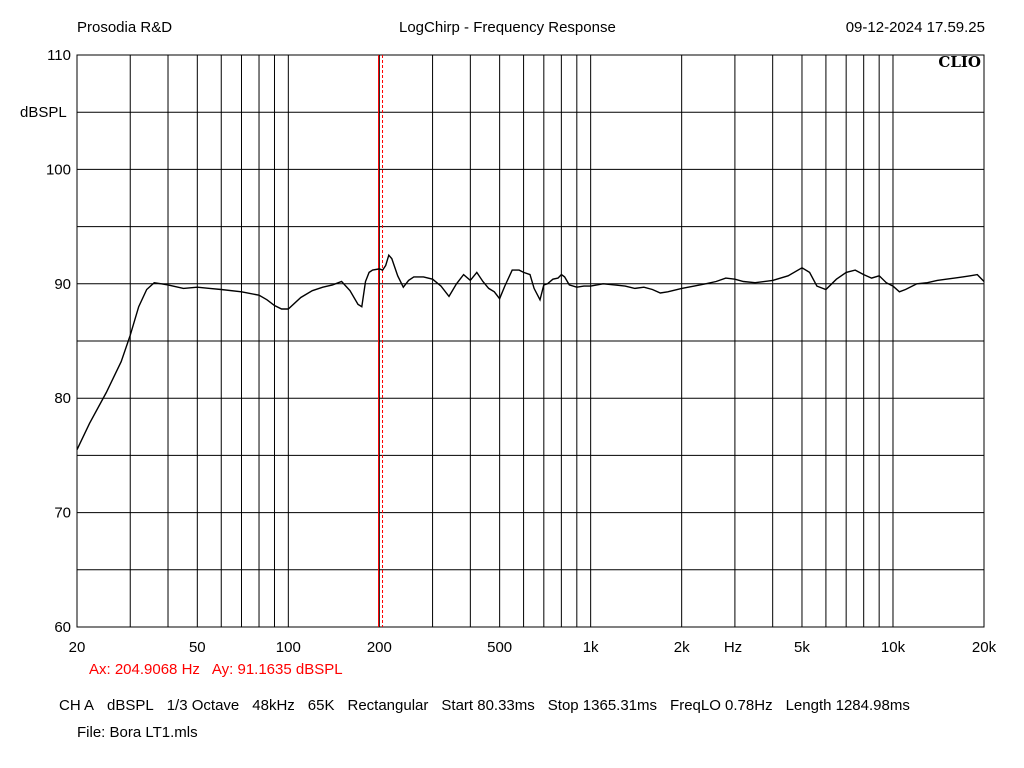 This screenshot has height=768, width=1024. I want to click on timestamp: 09-12-2024 17.59.25, so click(915, 27).